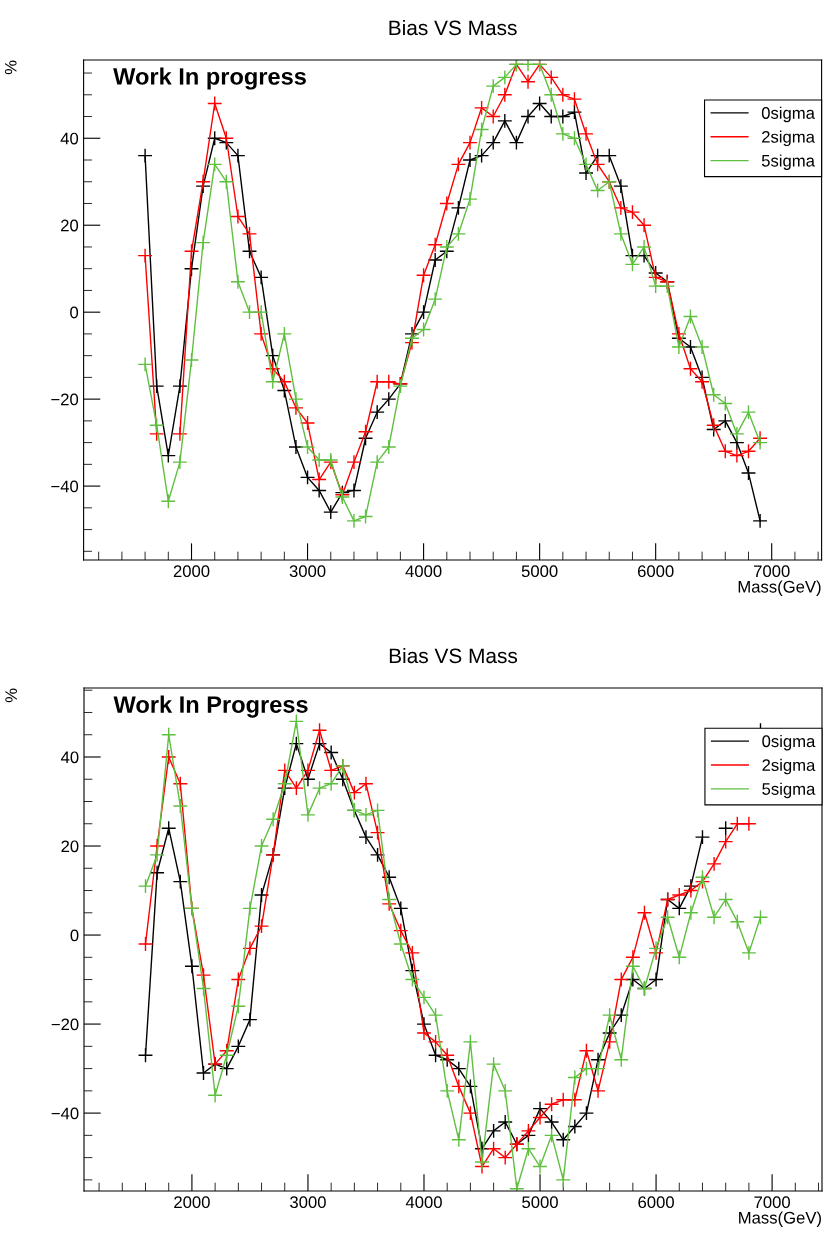 This screenshot has width=825, height=1237. Describe the element at coordinates (210, 706) in the screenshot. I see `annotation: Work In Progress` at that location.